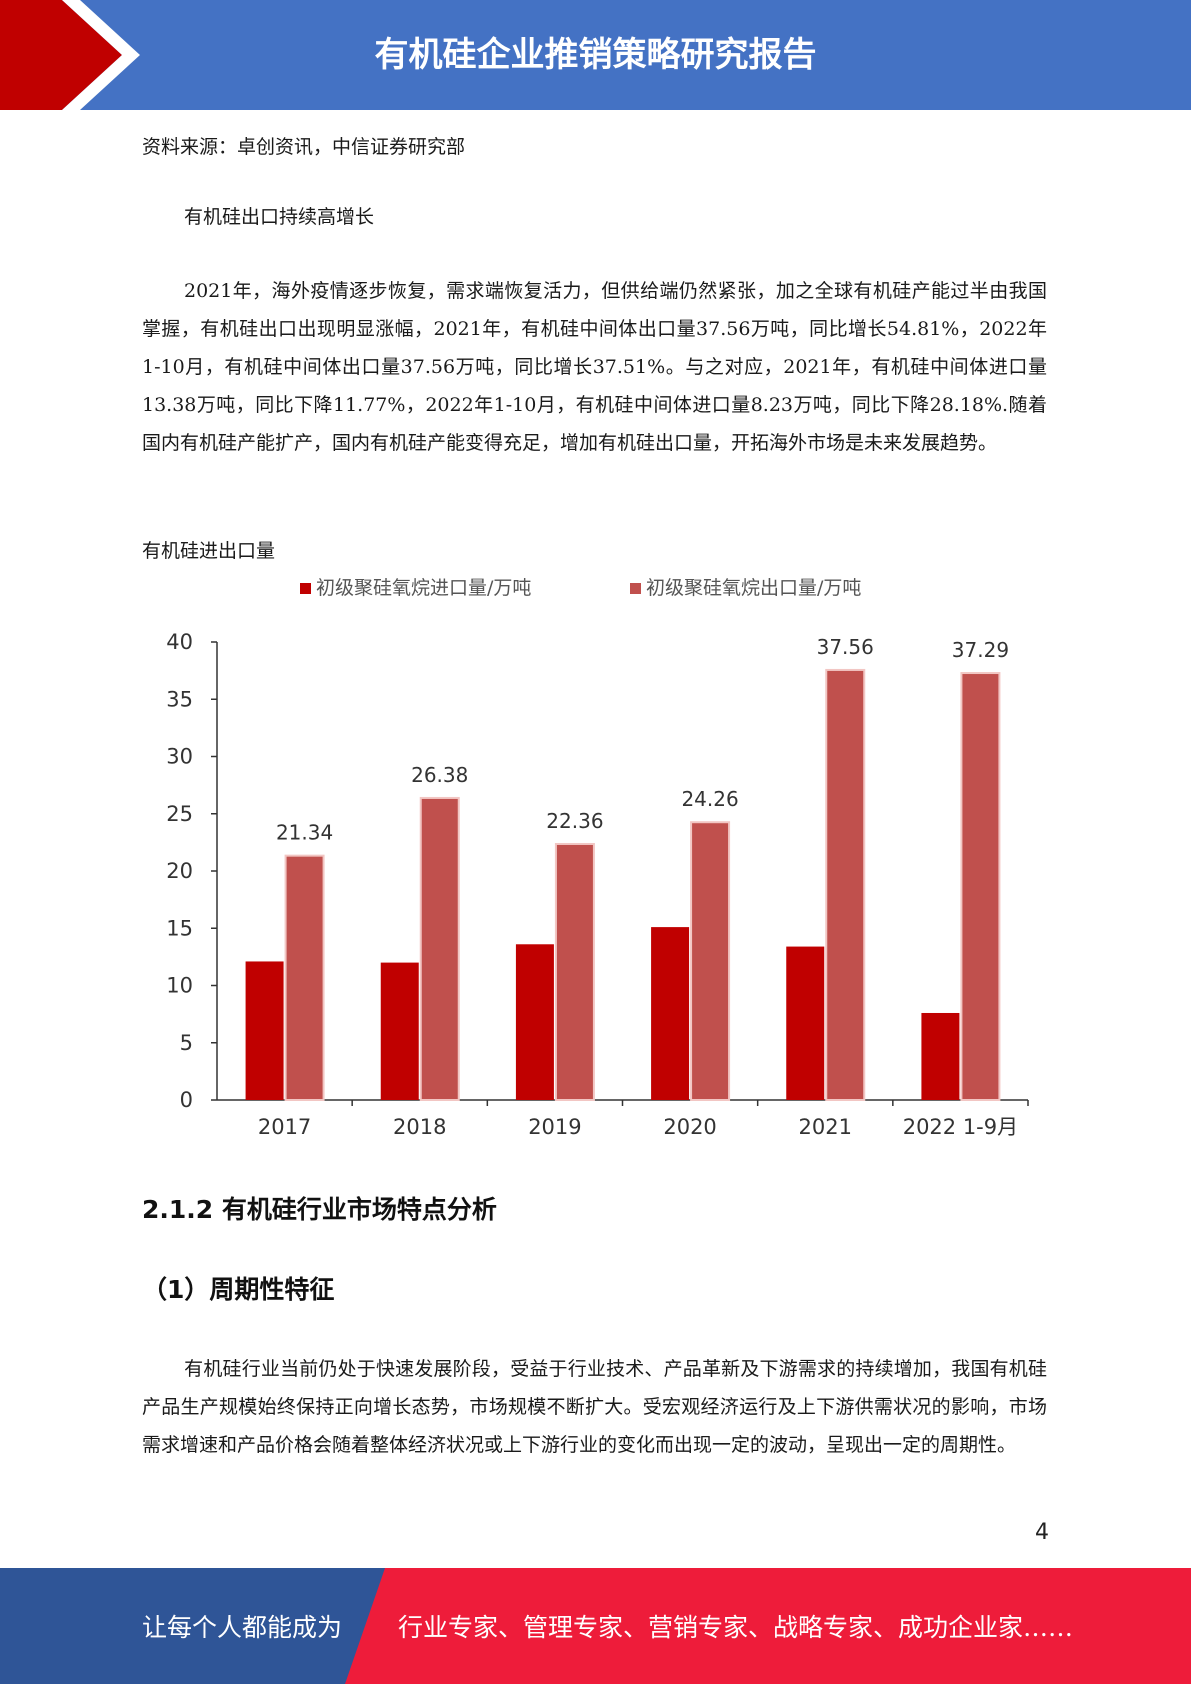  I want to click on section-heading: 2.1.2 有机硅行业市场特点分析, so click(319, 1209).